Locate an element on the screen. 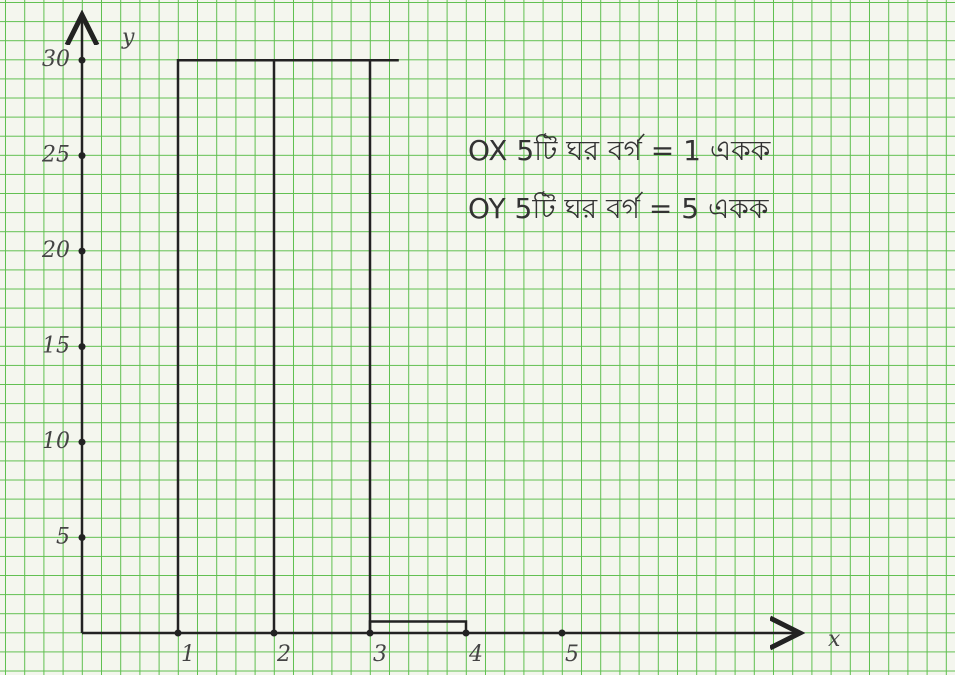 The width and height of the screenshot is (955, 675). x-tick-label: 3 is located at coordinates (380, 654).